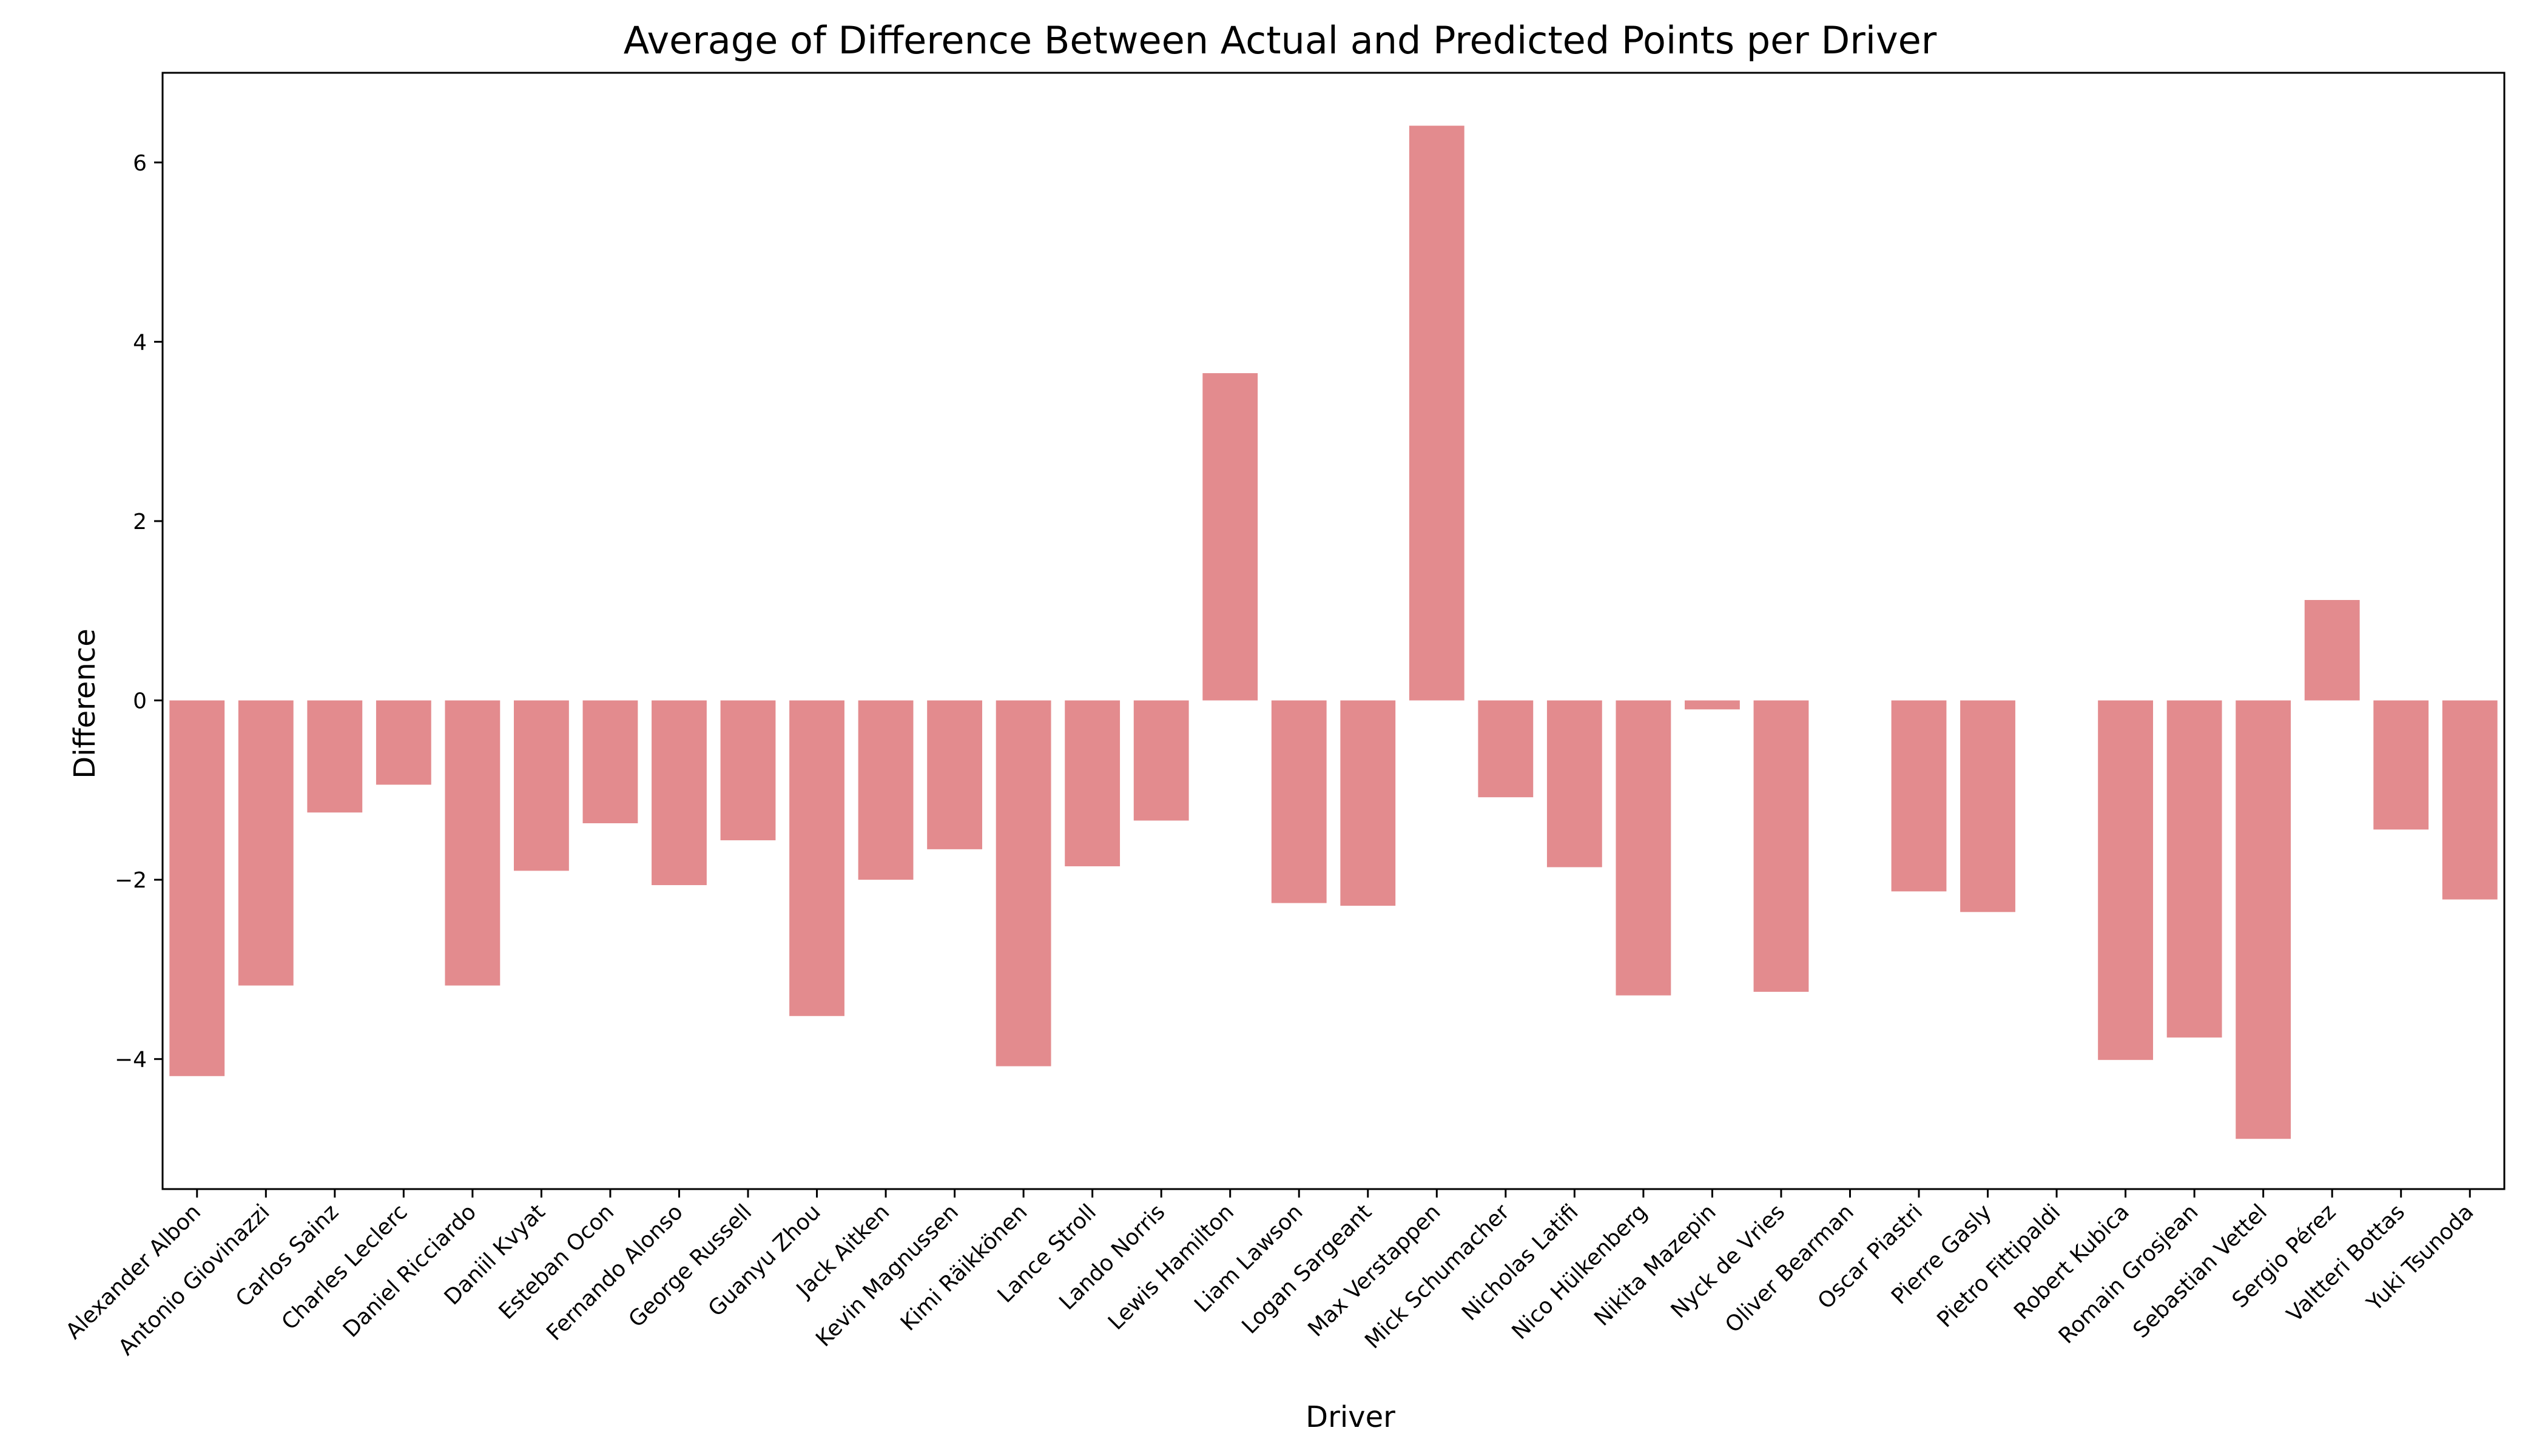 This screenshot has height=1456, width=2548. Describe the element at coordinates (1171, 1267) in the screenshot. I see `x-tick-label: Lewis Hamilton` at that location.